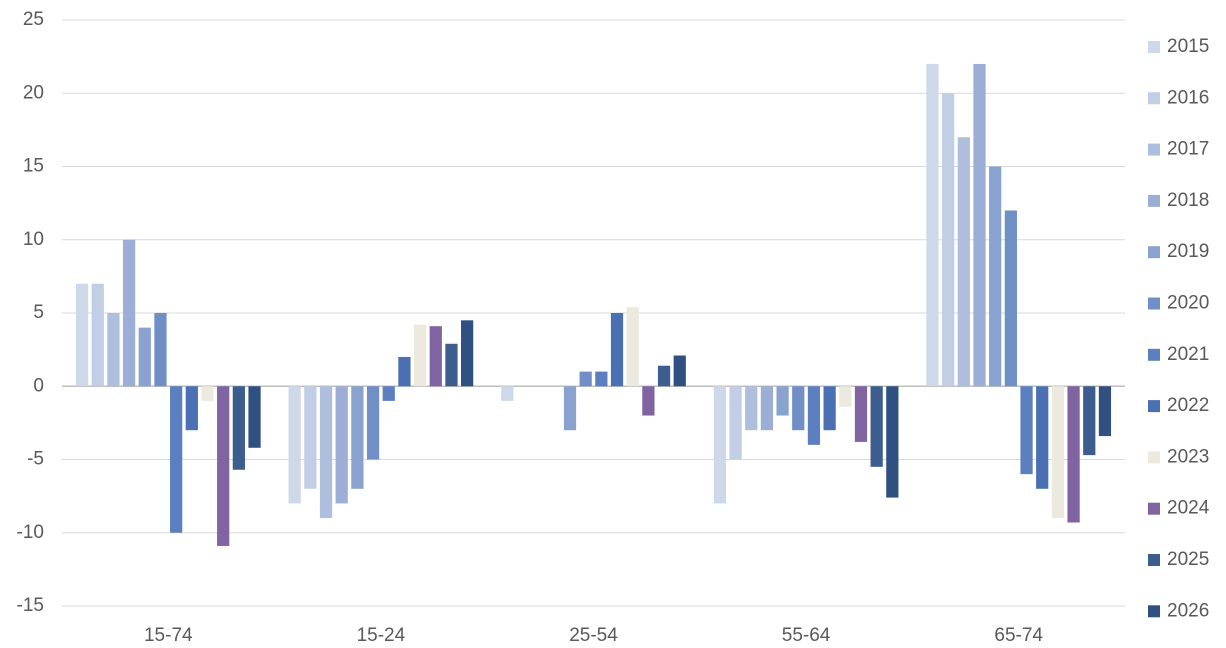 This screenshot has width=1226, height=648. Describe the element at coordinates (1188, 200) in the screenshot. I see `legend-label: 2018` at that location.